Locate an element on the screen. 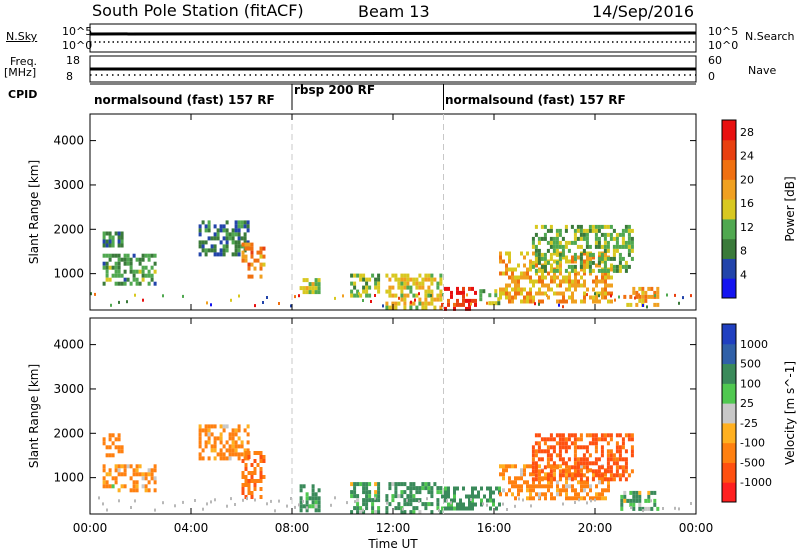 Image resolution: width=800 pixels, height=554 pixels. y-tick-label: 1000 is located at coordinates (68, 478).